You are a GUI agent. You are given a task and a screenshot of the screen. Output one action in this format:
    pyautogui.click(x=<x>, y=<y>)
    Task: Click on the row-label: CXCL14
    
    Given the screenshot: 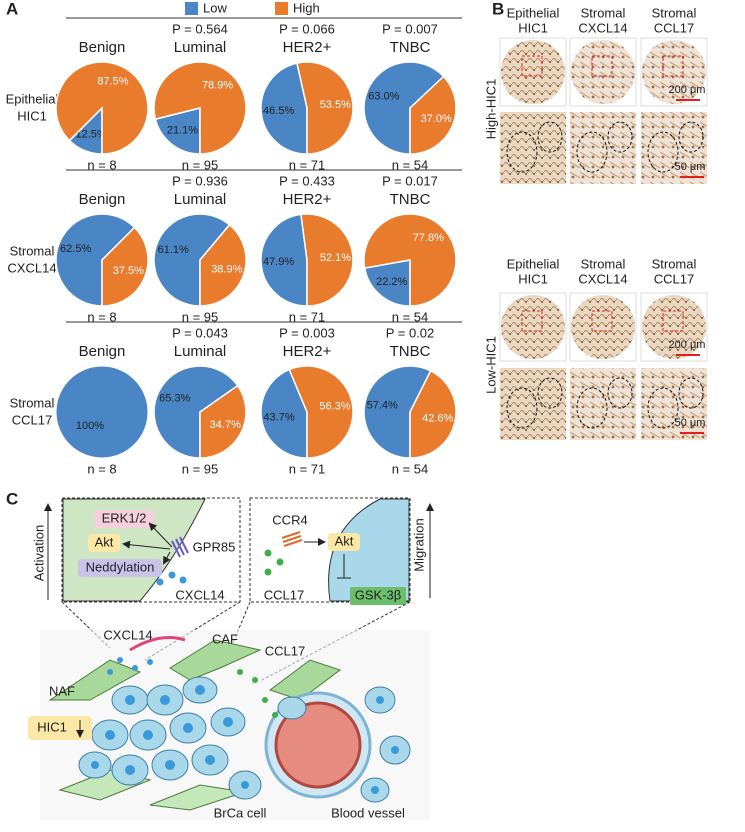 What is the action you would take?
    pyautogui.click(x=31, y=267)
    